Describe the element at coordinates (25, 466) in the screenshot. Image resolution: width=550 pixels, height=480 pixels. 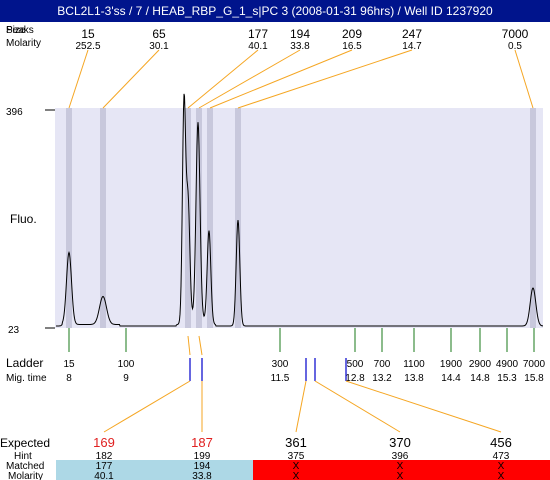
I see `matched-row-label: Matched` at that location.